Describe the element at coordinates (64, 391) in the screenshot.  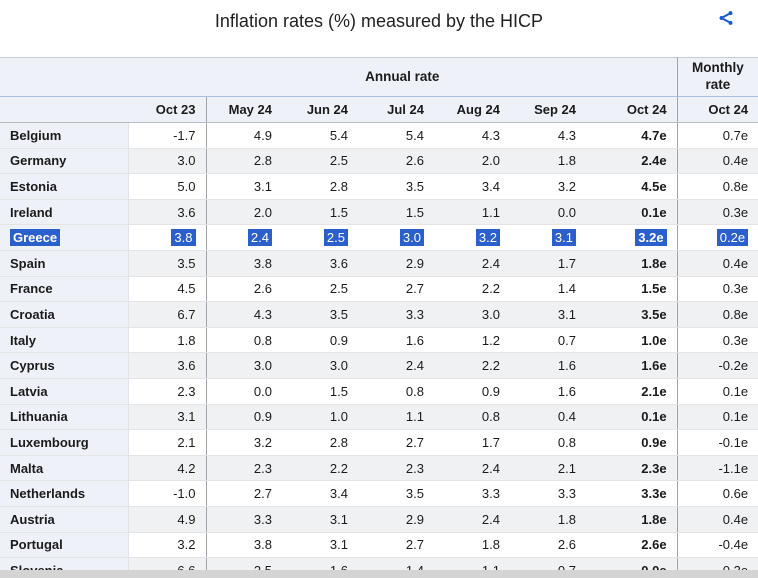
I see `country-cell: Latvia` at that location.